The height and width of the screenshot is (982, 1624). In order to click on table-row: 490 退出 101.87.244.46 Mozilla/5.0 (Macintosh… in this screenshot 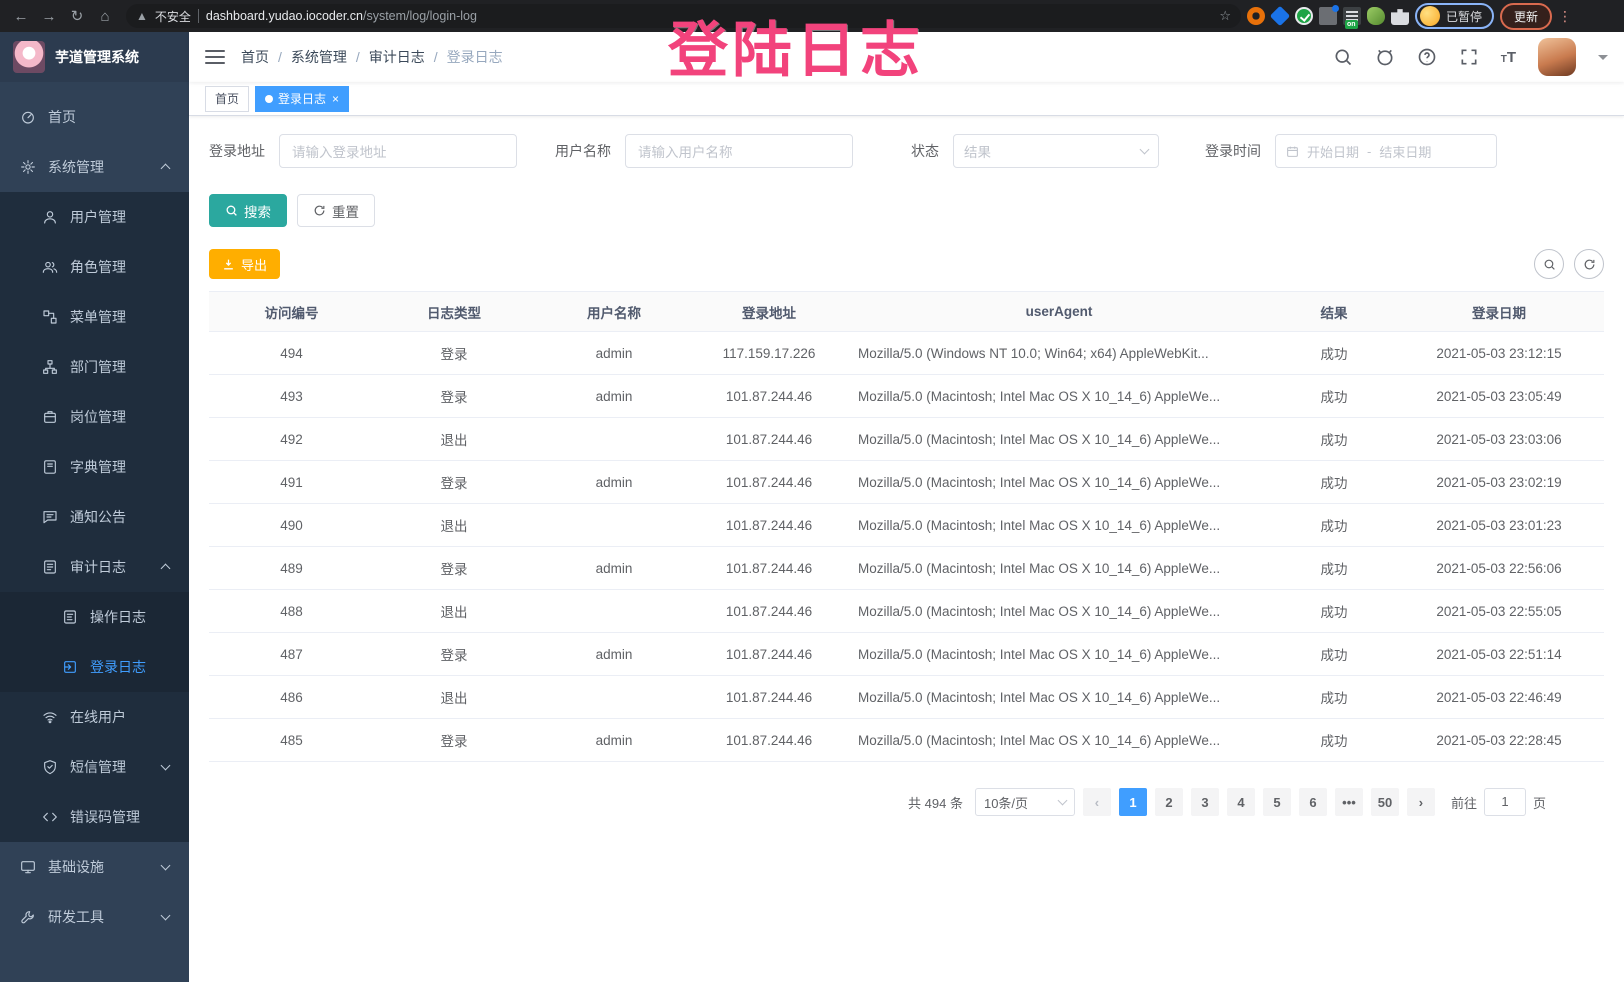, I will do `click(906, 525)`.